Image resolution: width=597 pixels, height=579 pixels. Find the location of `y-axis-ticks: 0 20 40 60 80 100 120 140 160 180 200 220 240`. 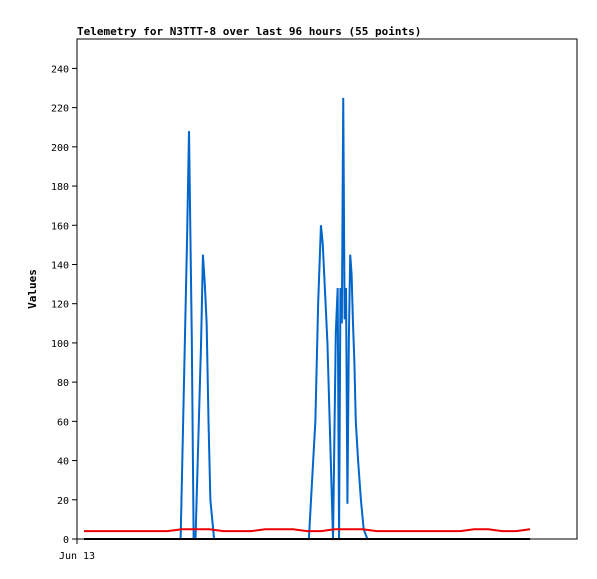

y-axis-ticks: 0 20 40 60 80 100 120 140 160 180 200 220 240 is located at coordinates (64, 305).